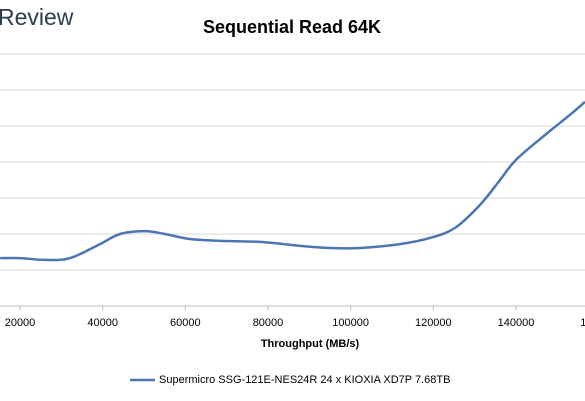 The height and width of the screenshot is (401, 585). What do you see at coordinates (516, 323) in the screenshot?
I see `x-tick-label: 140000` at bounding box center [516, 323].